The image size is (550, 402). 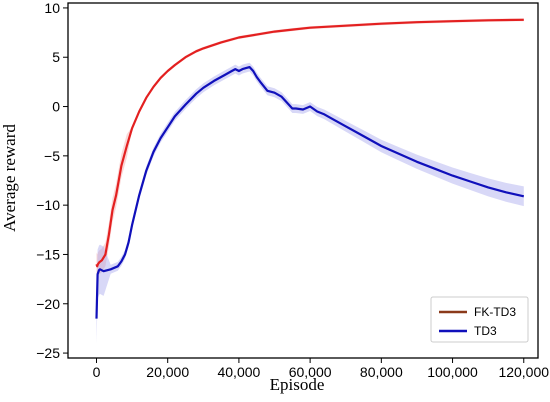 What do you see at coordinates (495, 312) in the screenshot?
I see `legend-label-fk-td3: FK-TD3` at bounding box center [495, 312].